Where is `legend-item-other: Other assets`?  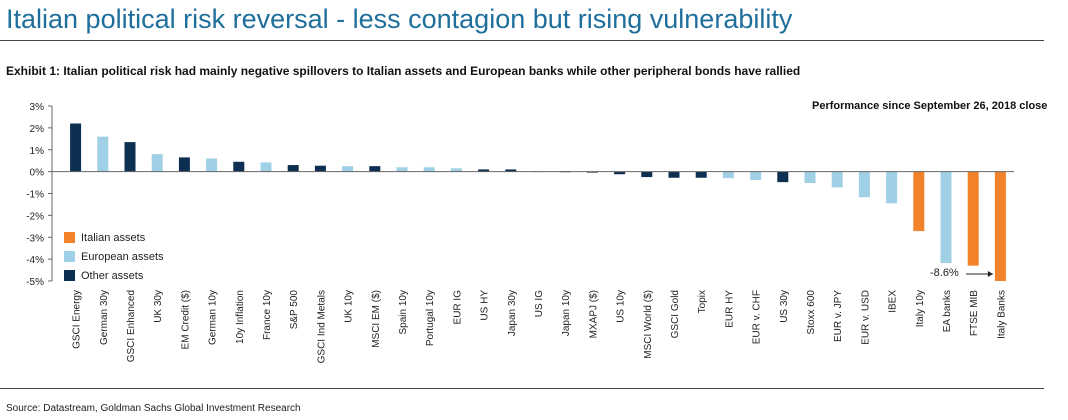 legend-item-other: Other assets is located at coordinates (114, 275).